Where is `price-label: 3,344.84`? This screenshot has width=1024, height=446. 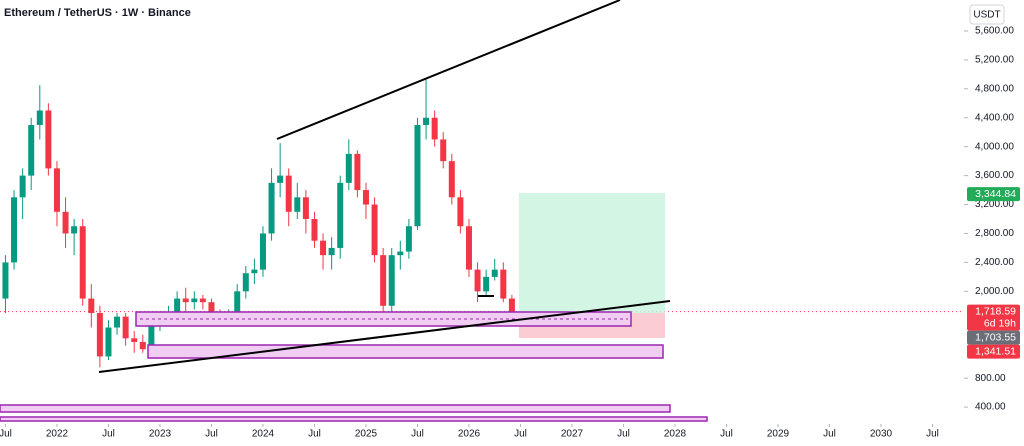
price-label: 3,344.84 is located at coordinates (995, 194).